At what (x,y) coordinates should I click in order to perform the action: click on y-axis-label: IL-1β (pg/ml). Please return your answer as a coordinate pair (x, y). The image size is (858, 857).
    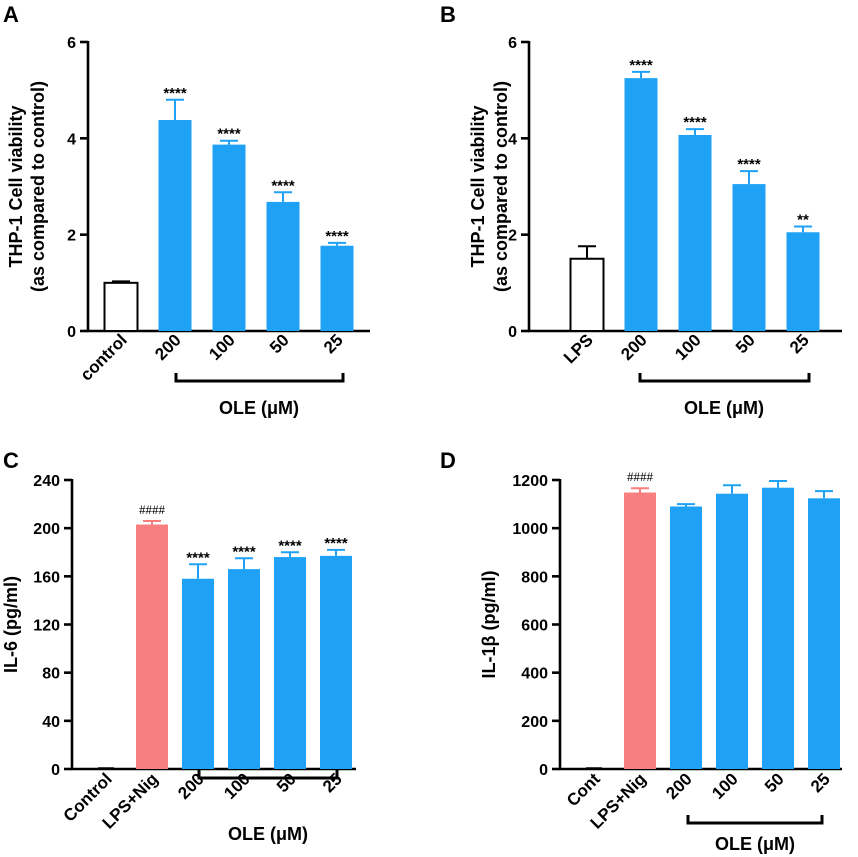
    Looking at the image, I should click on (489, 625).